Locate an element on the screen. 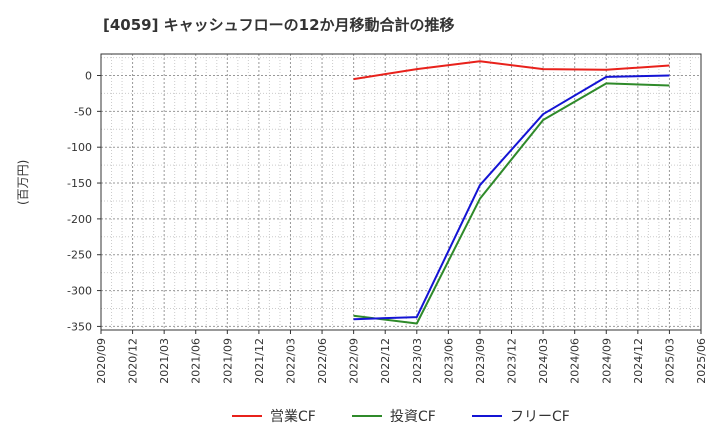 Image resolution: width=720 pixels, height=440 pixels. x-tick-label: 2022/09 is located at coordinates (354, 361).